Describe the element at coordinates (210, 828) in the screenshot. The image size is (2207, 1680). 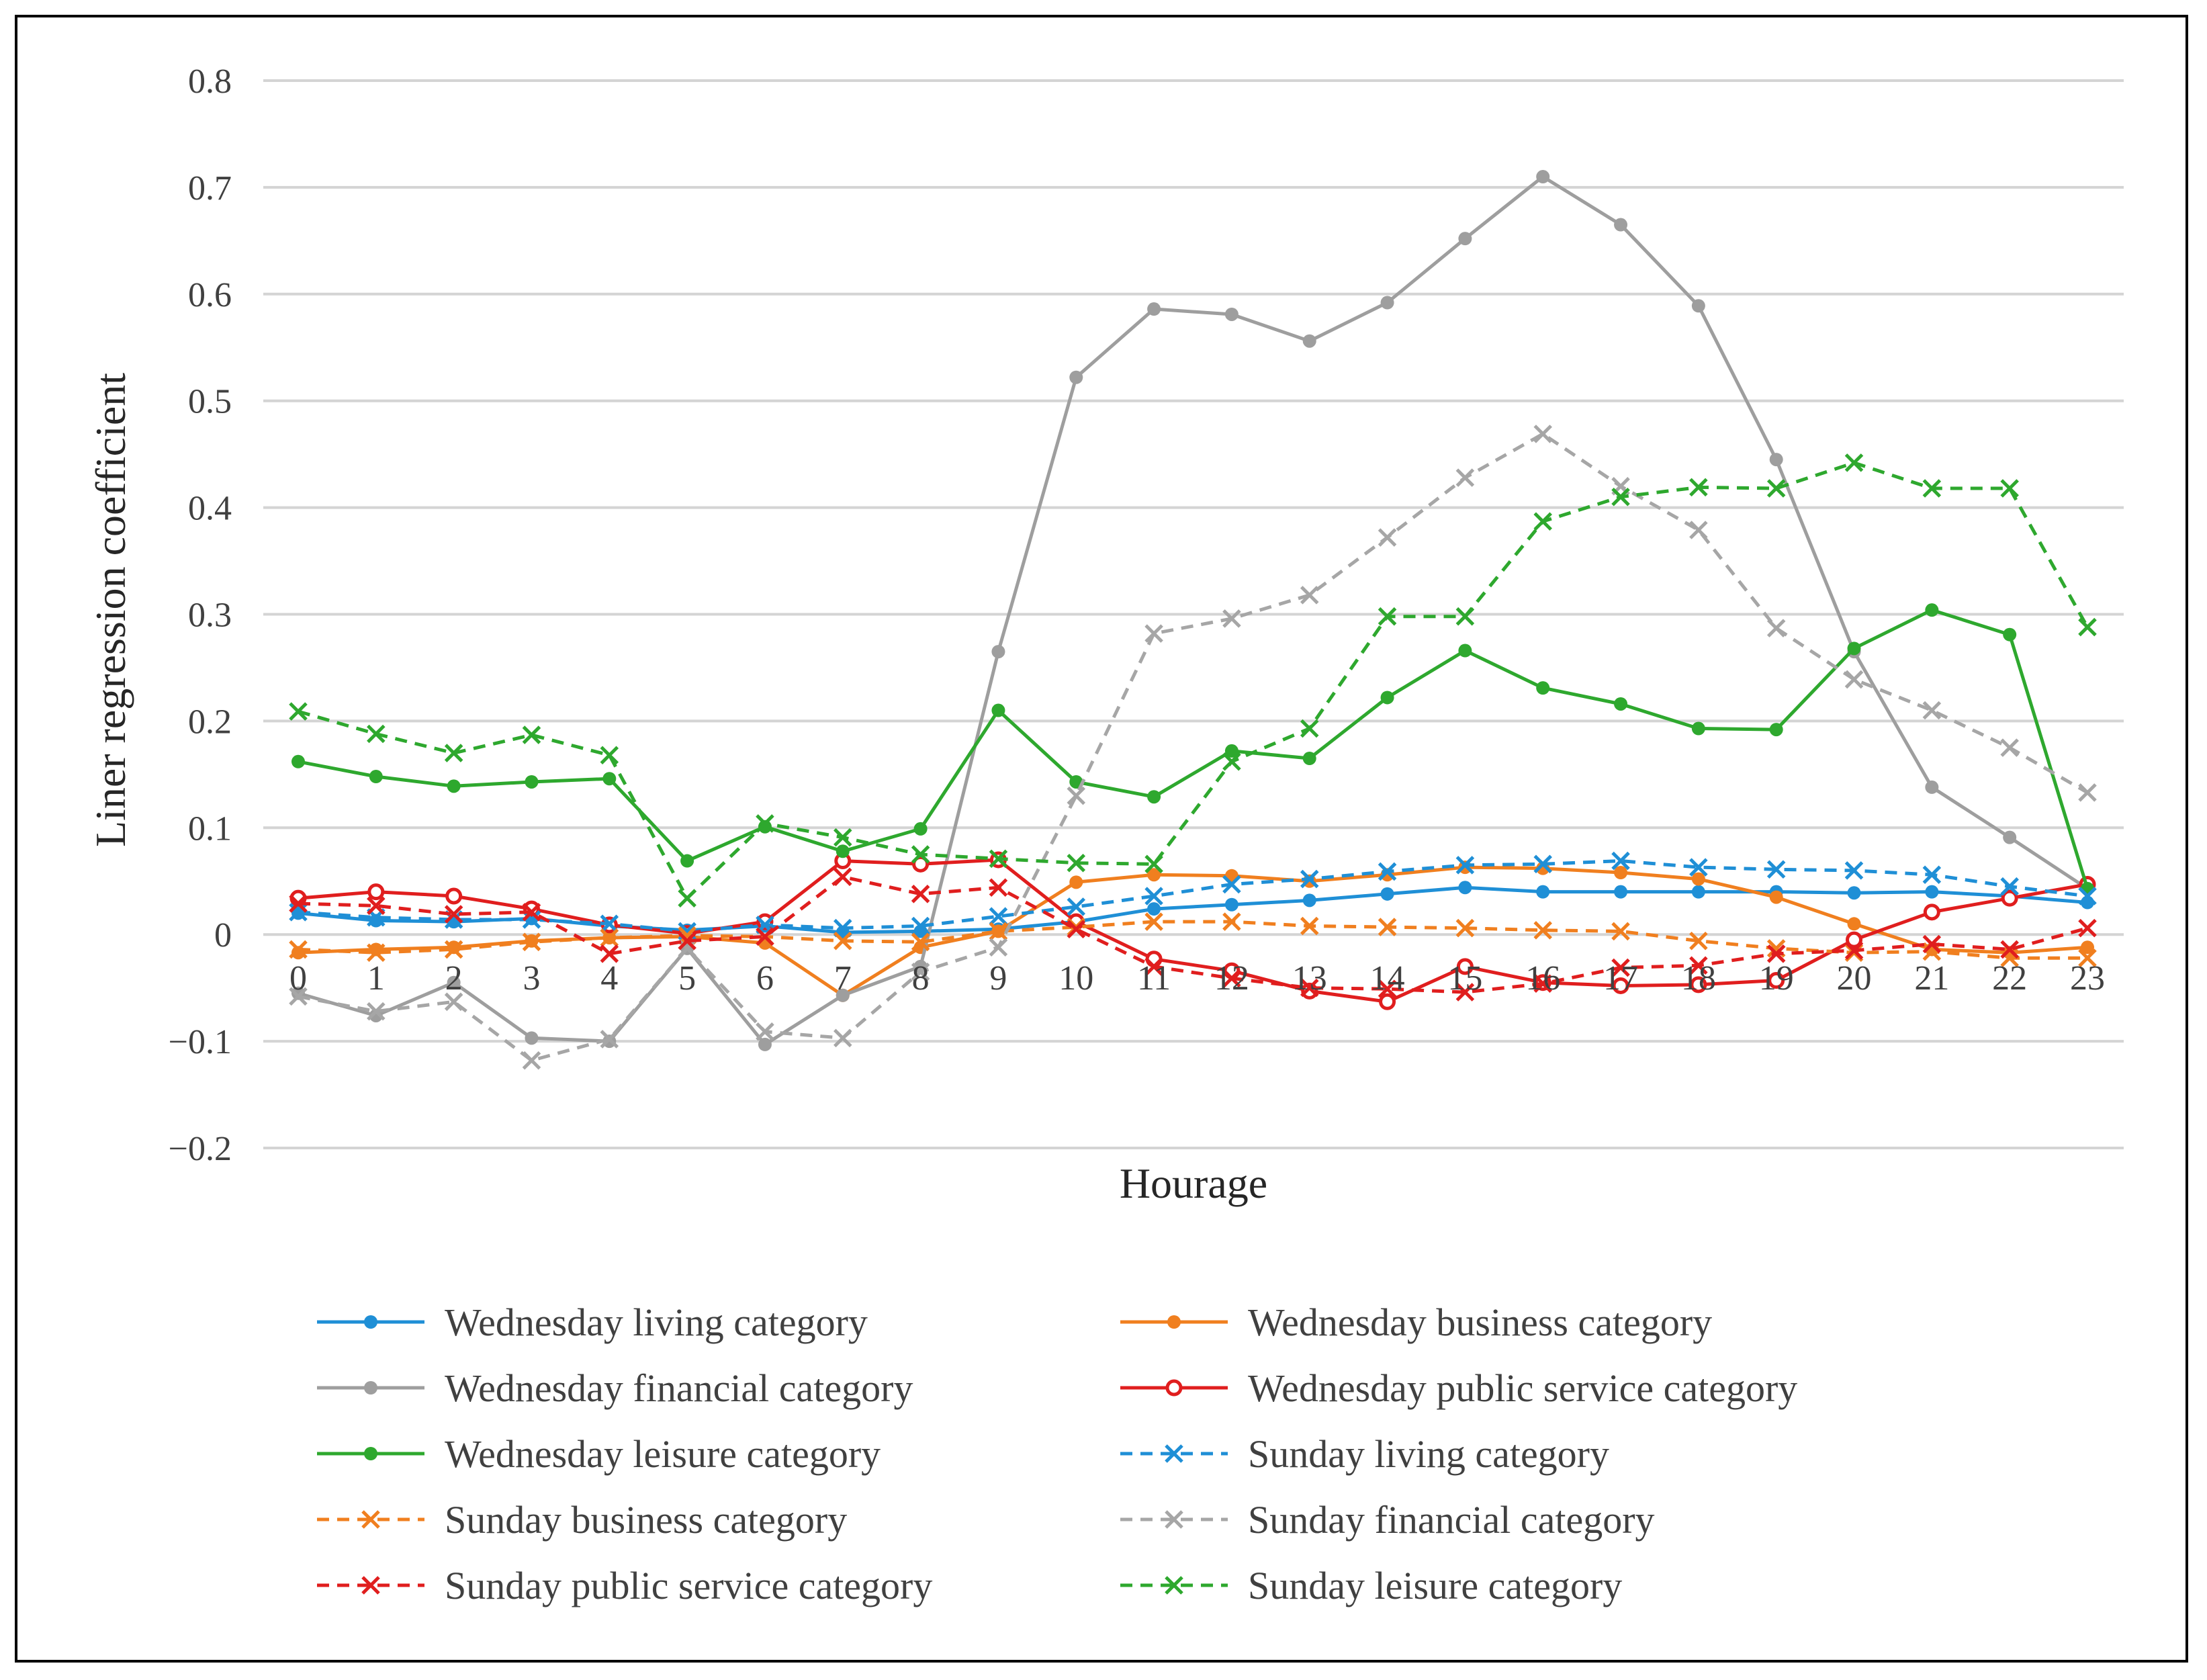
I see `y-tick-label: 0.1` at that location.